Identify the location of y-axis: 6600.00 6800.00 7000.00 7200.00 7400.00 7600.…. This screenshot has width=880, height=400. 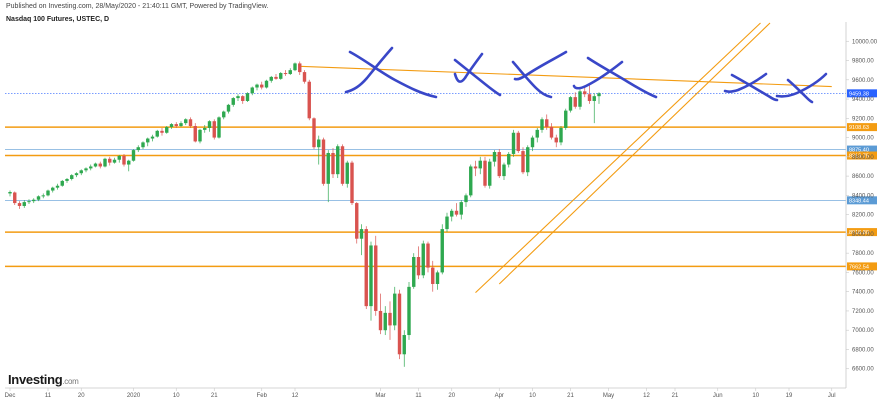
(861, 205).